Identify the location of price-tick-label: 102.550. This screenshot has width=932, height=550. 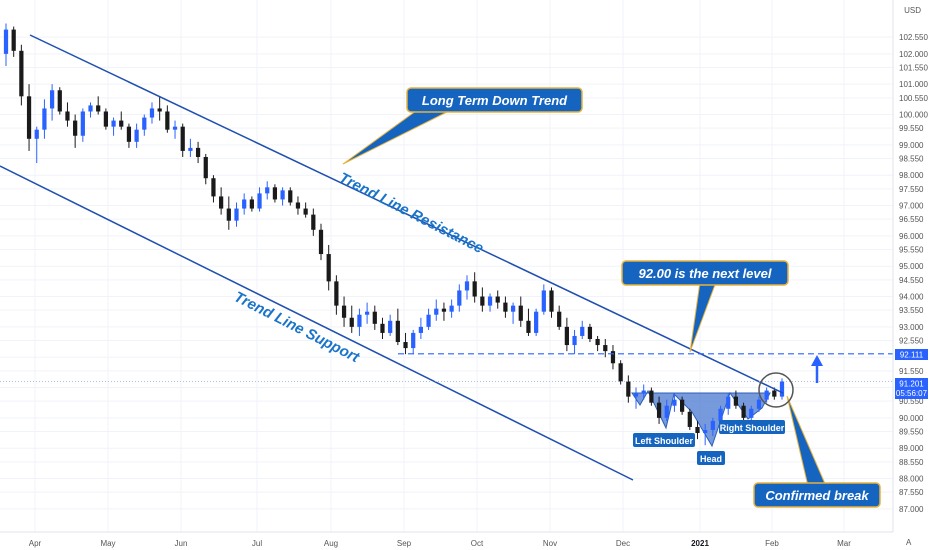
(913, 37).